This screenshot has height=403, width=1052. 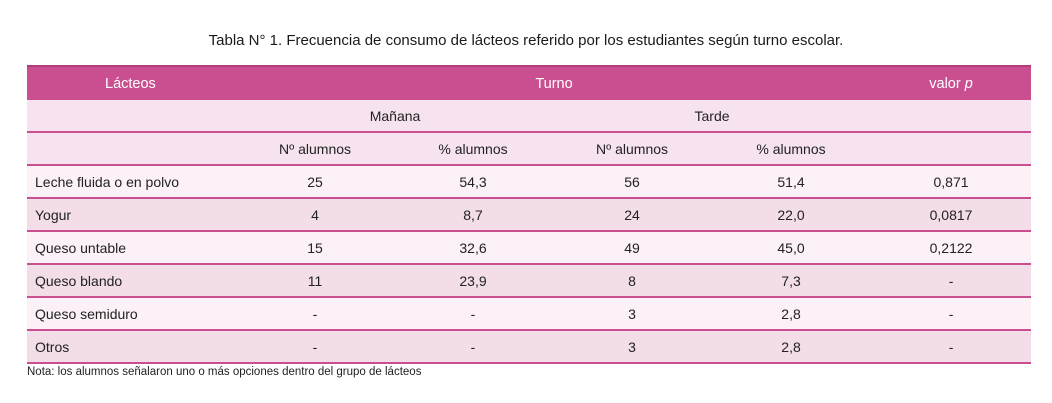 What do you see at coordinates (132, 82) in the screenshot?
I see `header-lacteos: Lácteos` at bounding box center [132, 82].